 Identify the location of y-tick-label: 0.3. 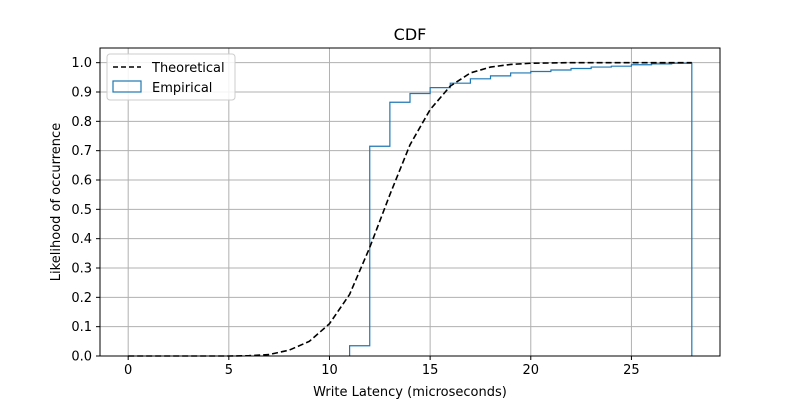
(81, 269).